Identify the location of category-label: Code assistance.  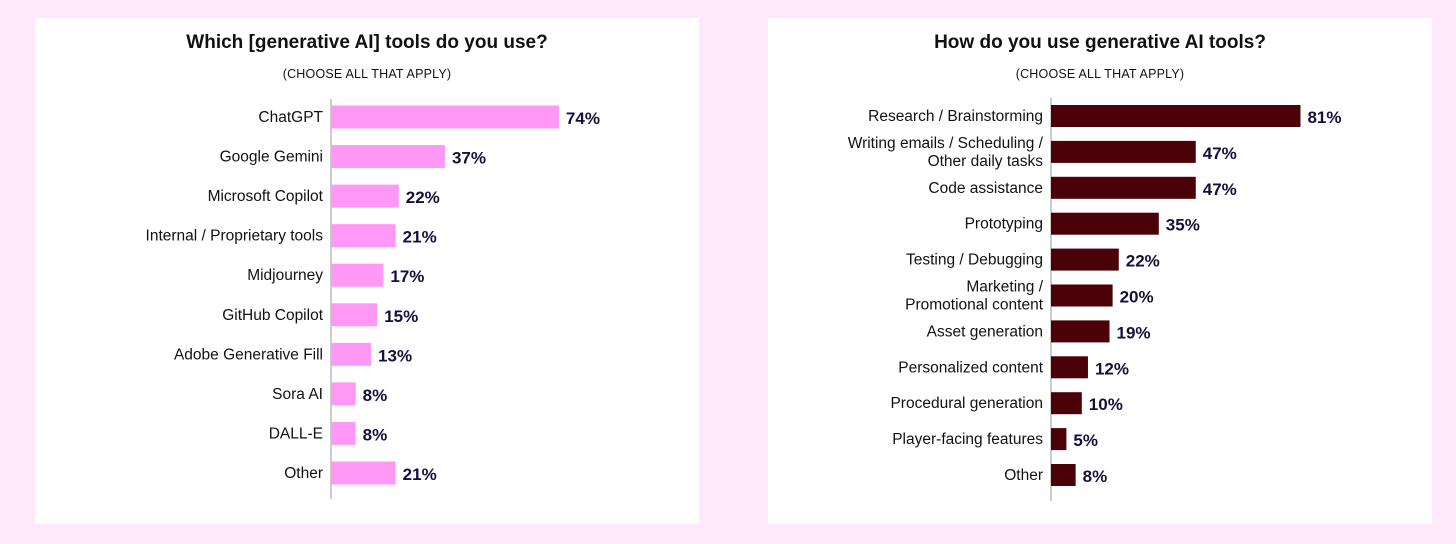
(985, 188).